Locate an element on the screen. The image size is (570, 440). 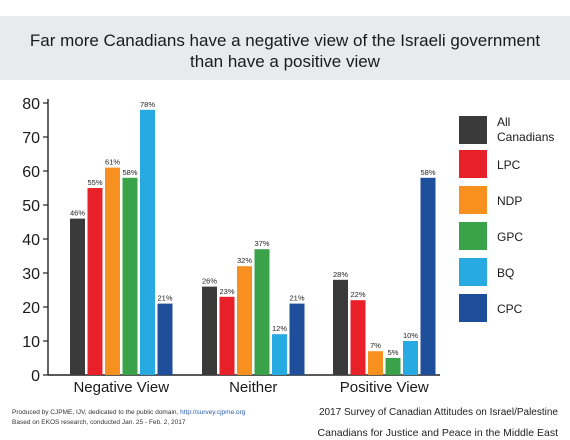
y-tick-label: 60 is located at coordinates (31, 172).